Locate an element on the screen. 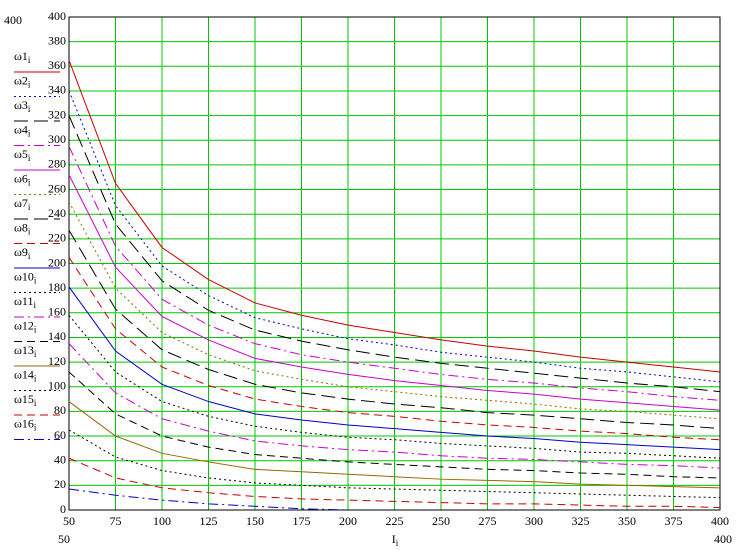  x-limit-label: 50 is located at coordinates (64, 539).